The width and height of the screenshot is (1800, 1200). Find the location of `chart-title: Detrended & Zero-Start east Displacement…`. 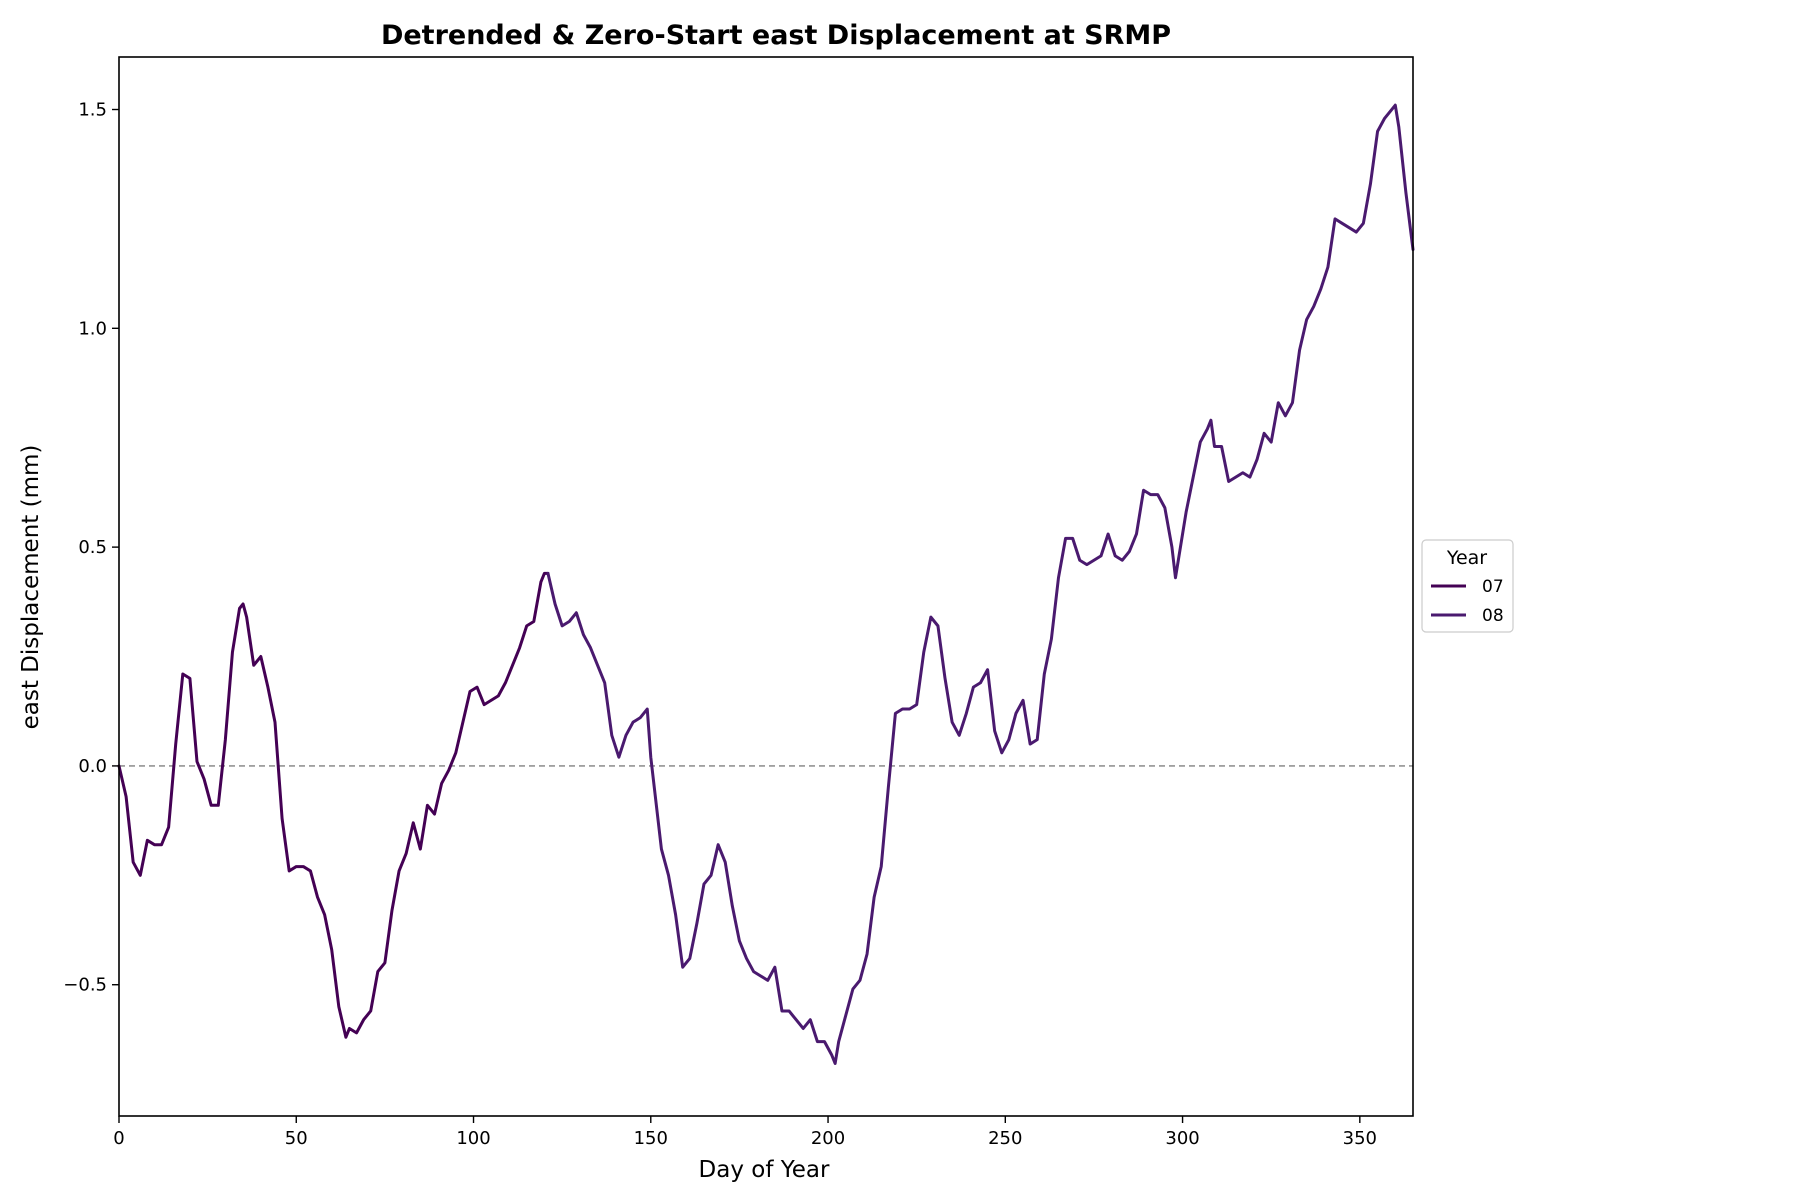

chart-title: Detrended & Zero-Start east Displacement… is located at coordinates (776, 35).